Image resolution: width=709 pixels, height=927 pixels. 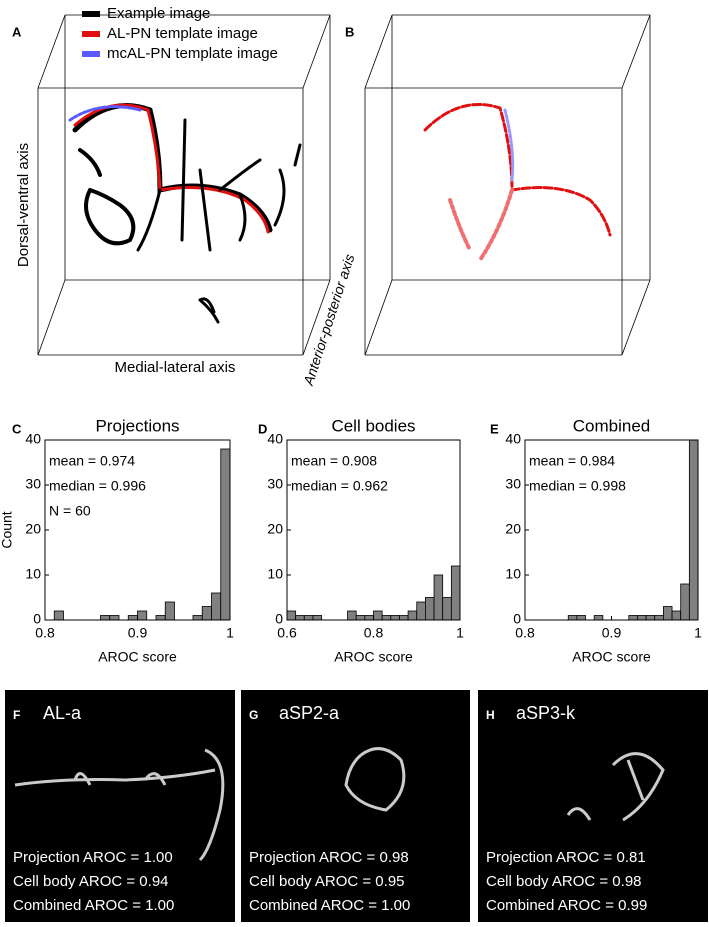 What do you see at coordinates (546, 713) in the screenshot?
I see `neuron-name: aSP3-k` at bounding box center [546, 713].